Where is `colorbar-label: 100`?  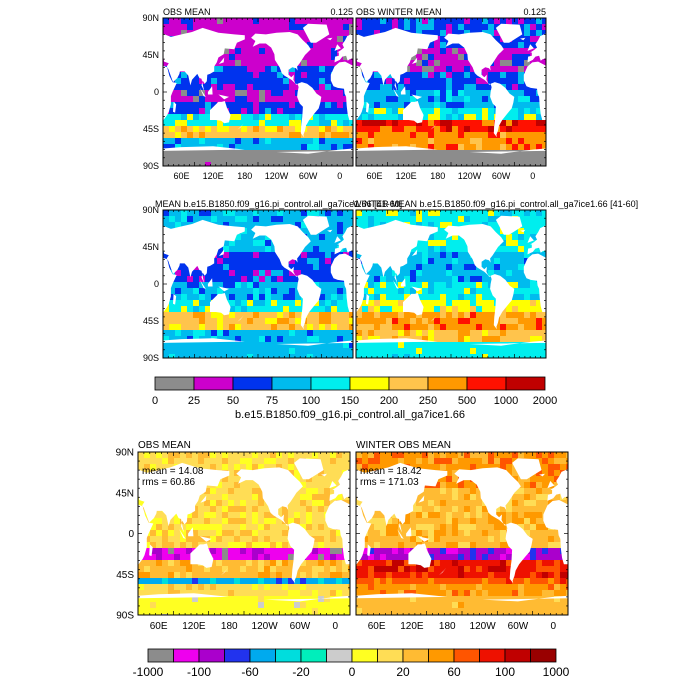 colorbar-label: 100 is located at coordinates (505, 672).